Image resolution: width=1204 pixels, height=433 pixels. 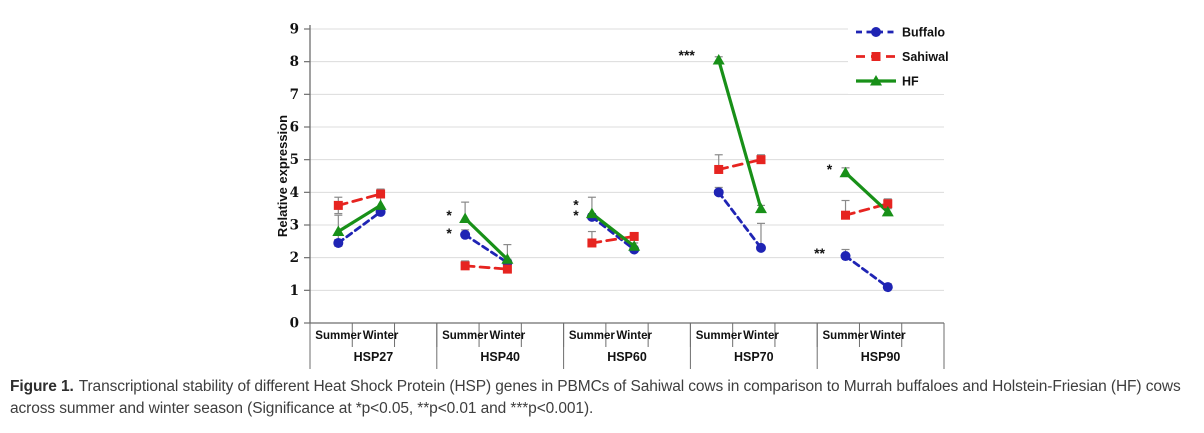 I want to click on gene-group-label: HSP27, so click(x=374, y=357).